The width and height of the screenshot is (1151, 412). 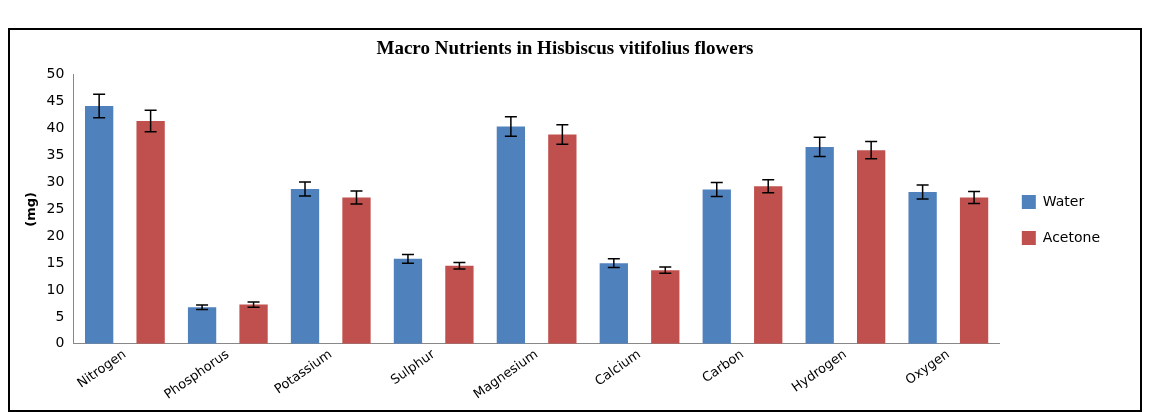 What do you see at coordinates (1071, 236) in the screenshot?
I see `legend-label: Acetone` at bounding box center [1071, 236].